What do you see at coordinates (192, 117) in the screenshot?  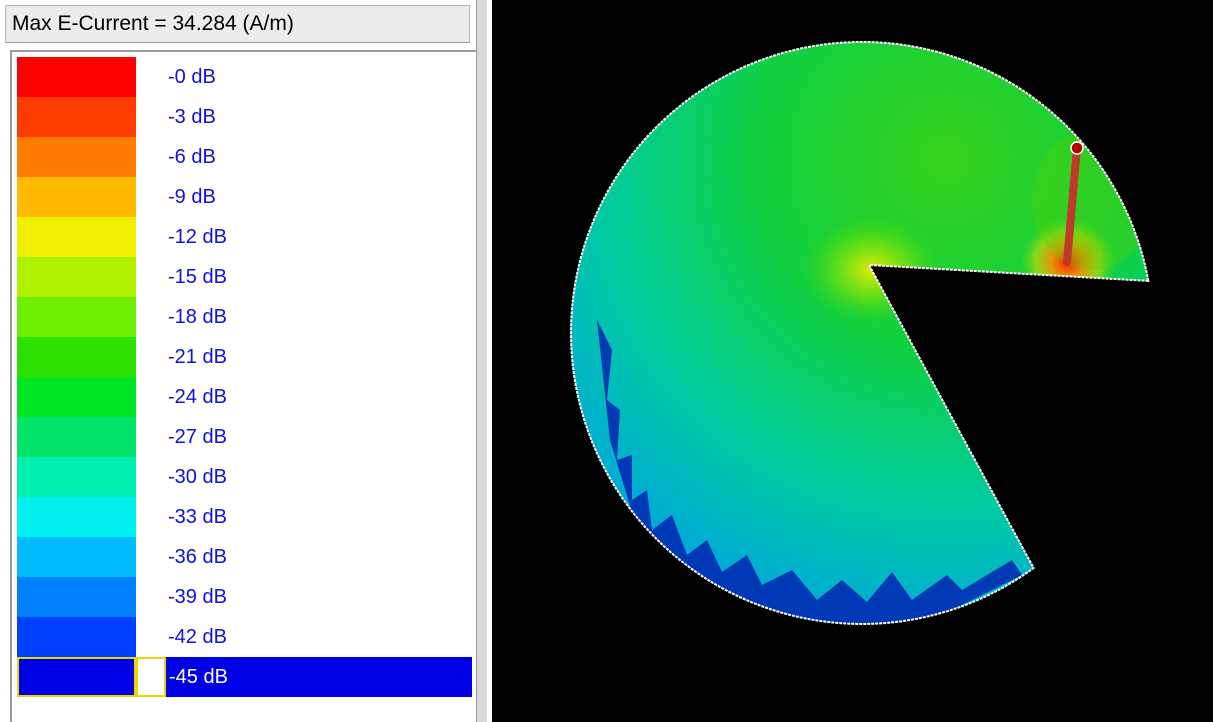 I see `legend-label: -3 dB` at bounding box center [192, 117].